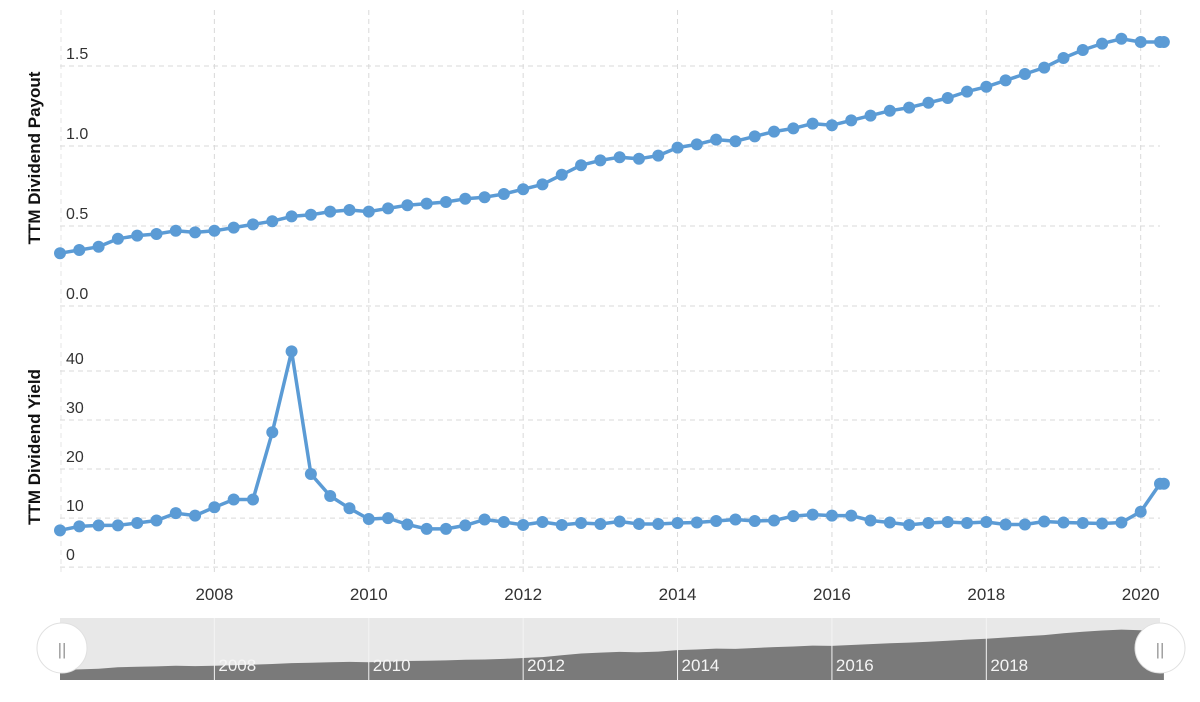  I want to click on navigator: 2008 2010 2012 2014 2016 2018 || ||, so click(611, 649).